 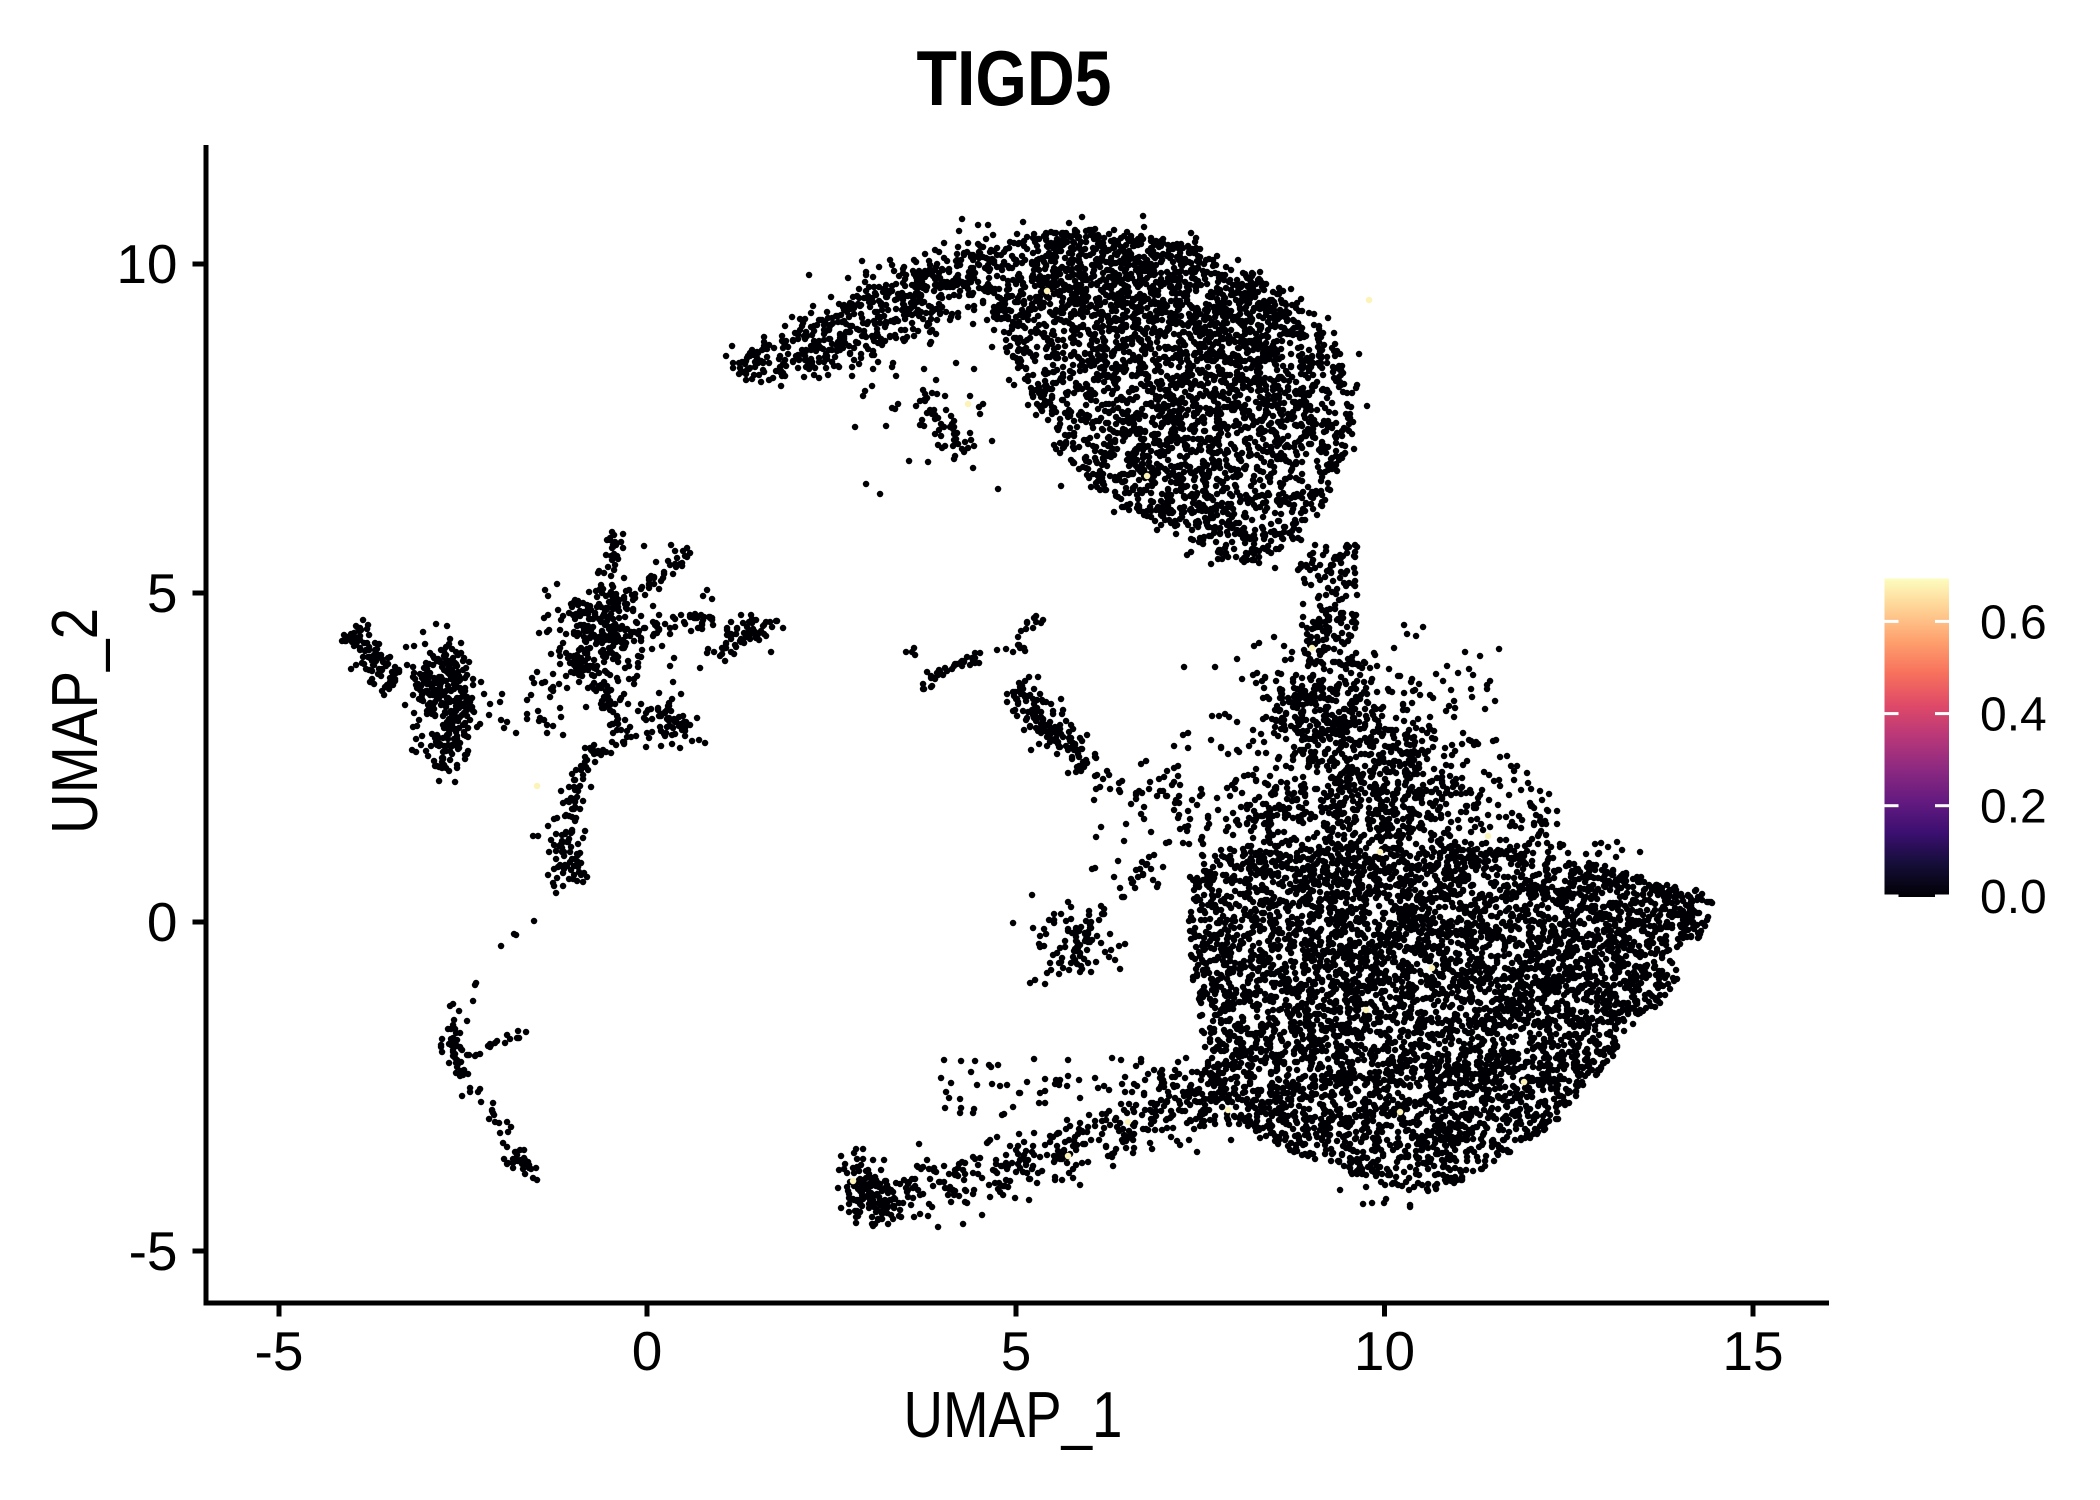 I want to click on svg-text: 15, so click(x=1752, y=1351).